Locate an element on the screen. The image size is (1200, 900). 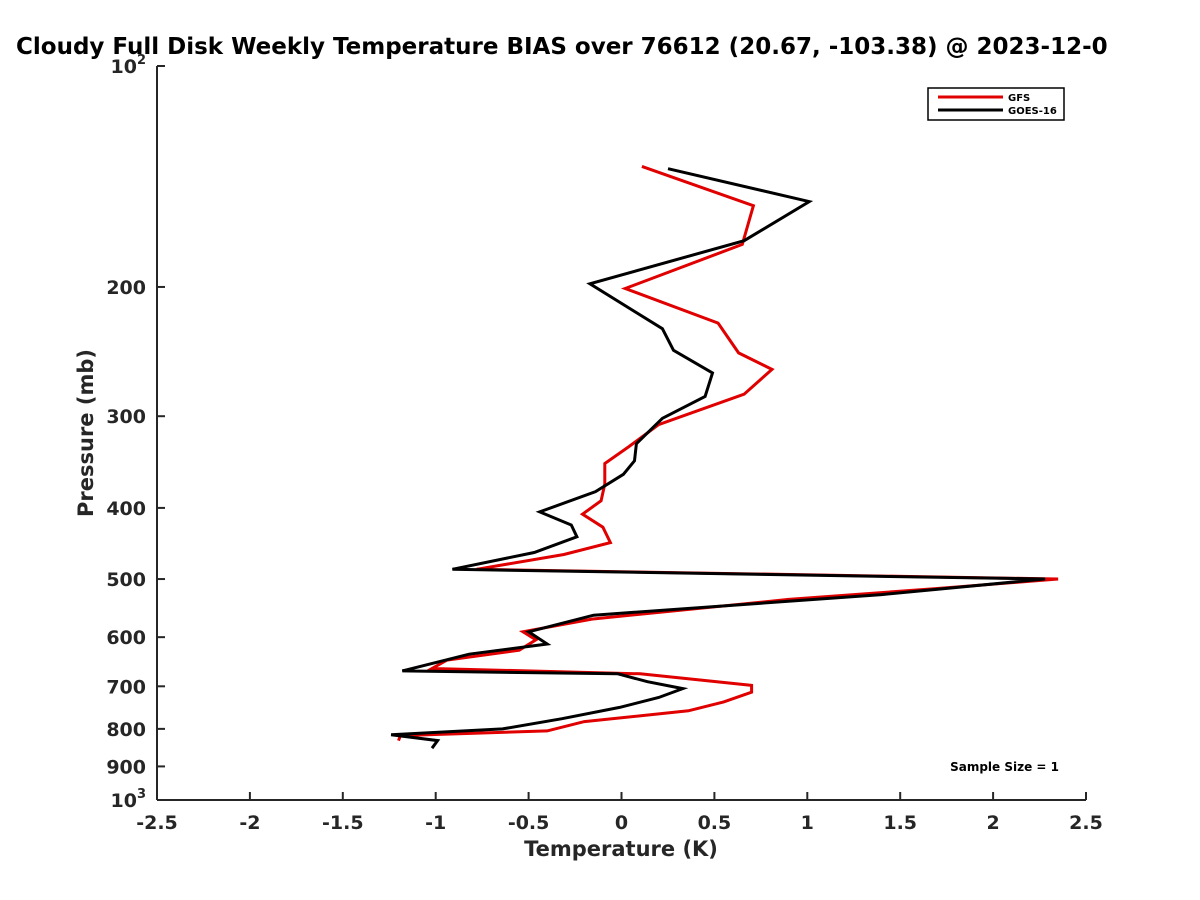
y-tick-label-base: 800 is located at coordinates (126, 730).